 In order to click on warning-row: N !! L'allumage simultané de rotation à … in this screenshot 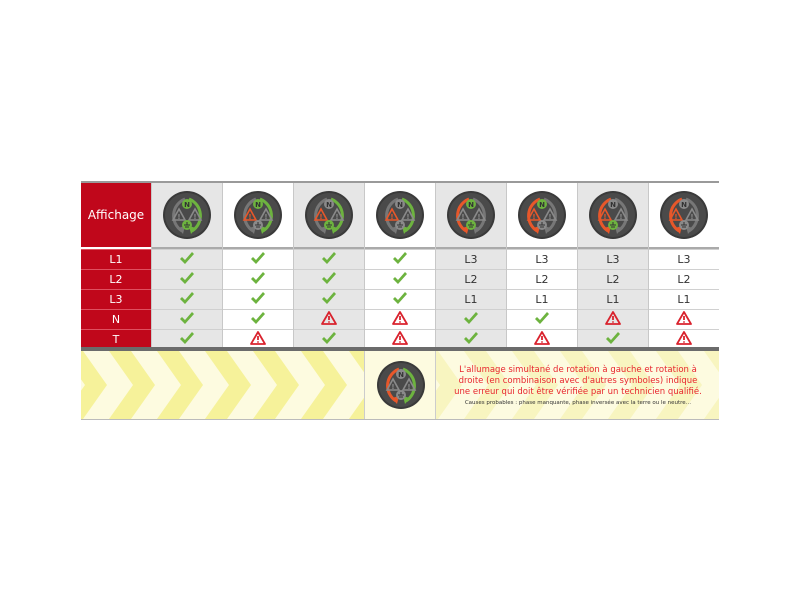, I will do `click(400, 385)`.